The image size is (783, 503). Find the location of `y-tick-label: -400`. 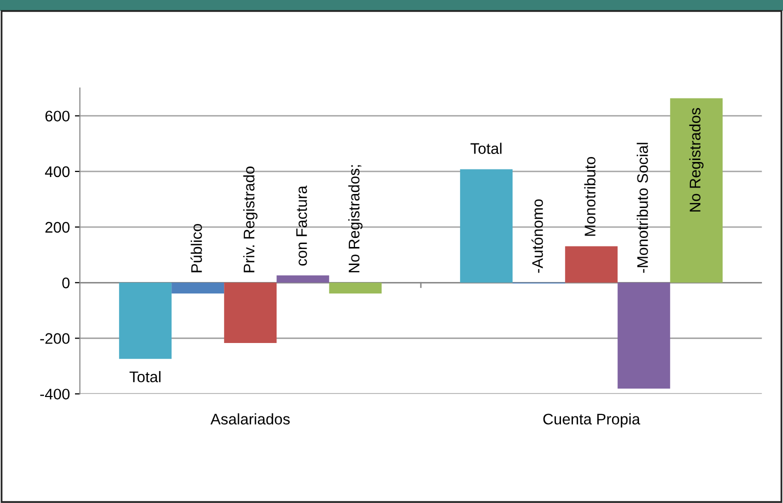

y-tick-label: -400 is located at coordinates (55, 394).